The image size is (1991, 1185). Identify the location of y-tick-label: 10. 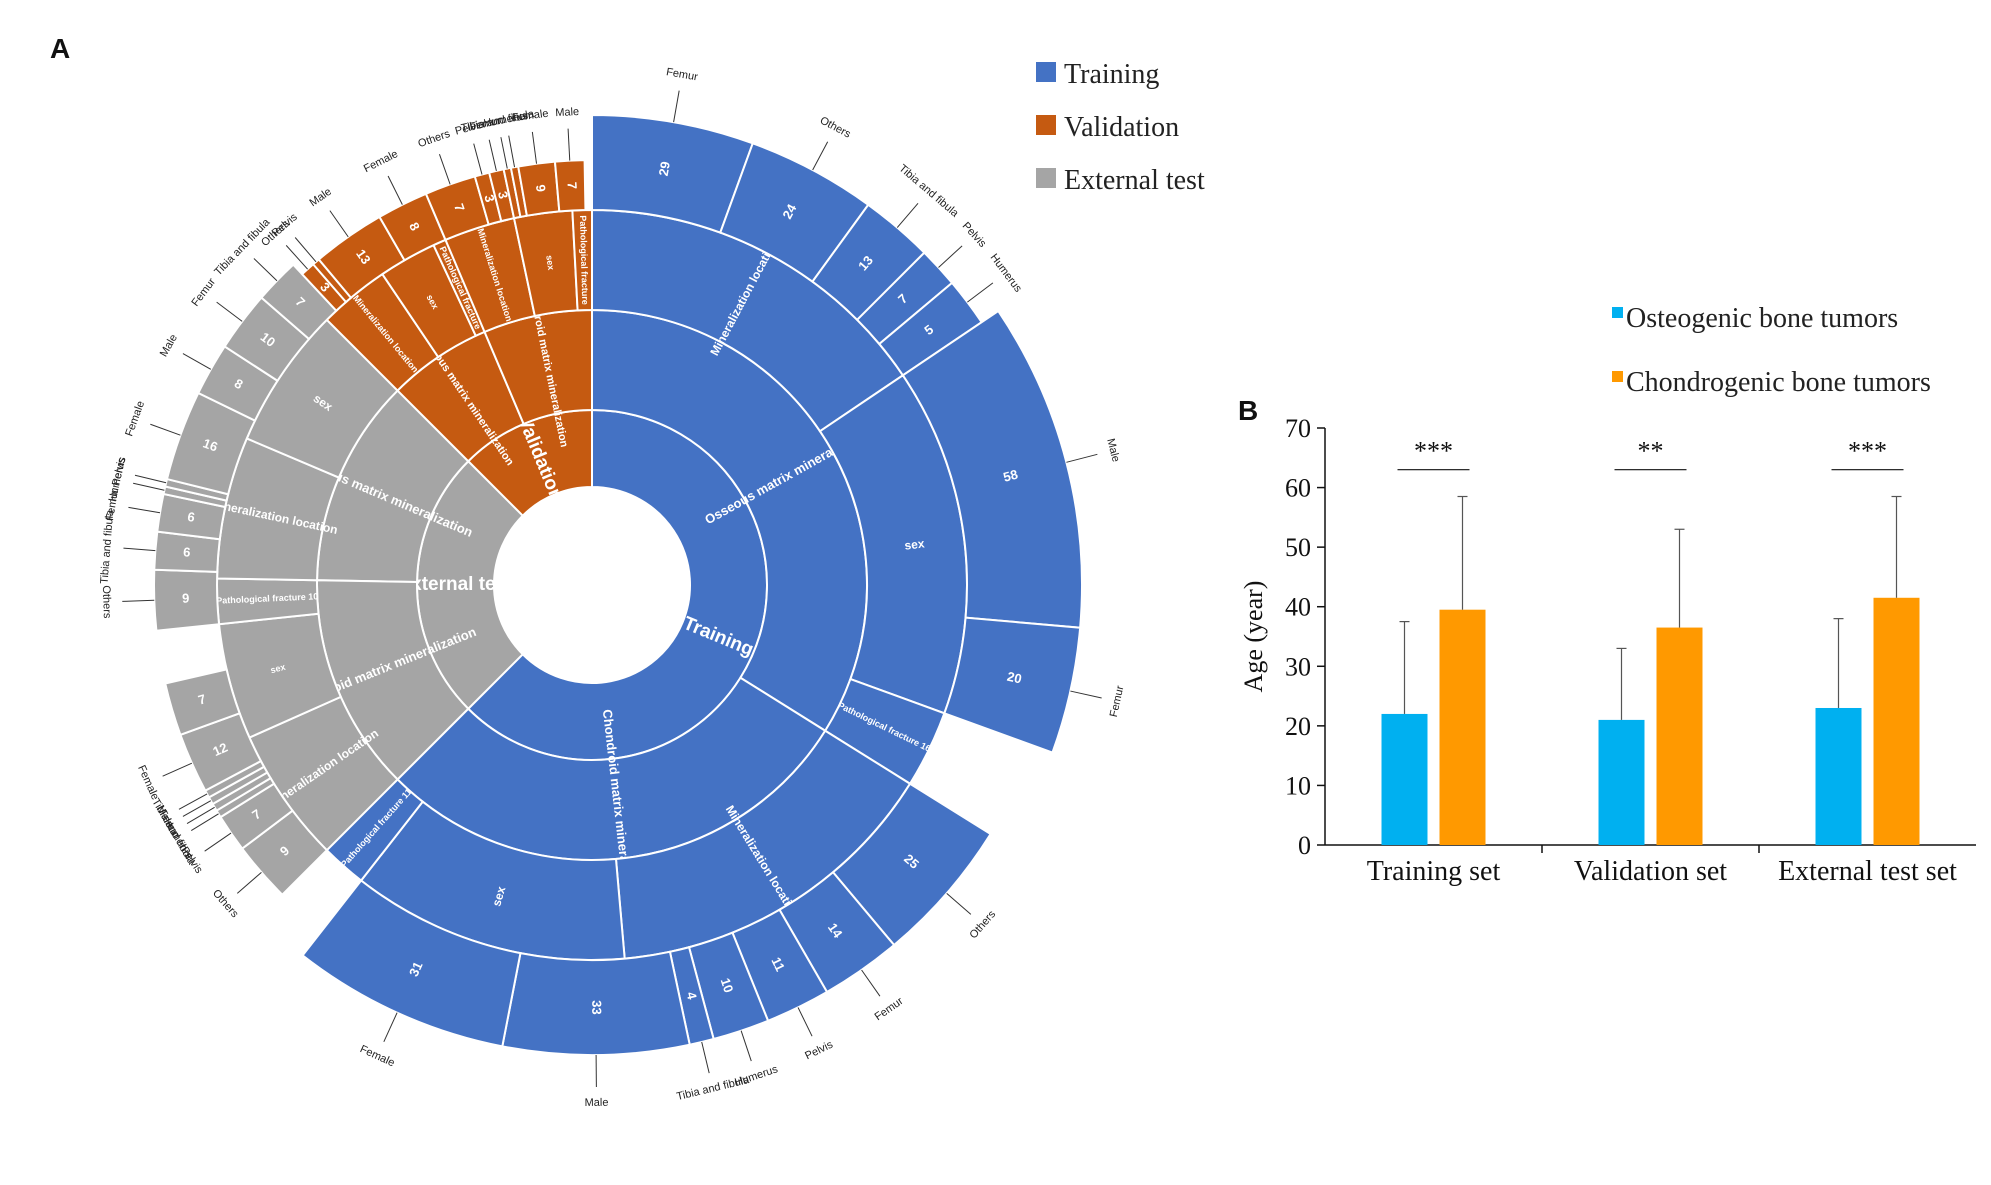
(1298, 785).